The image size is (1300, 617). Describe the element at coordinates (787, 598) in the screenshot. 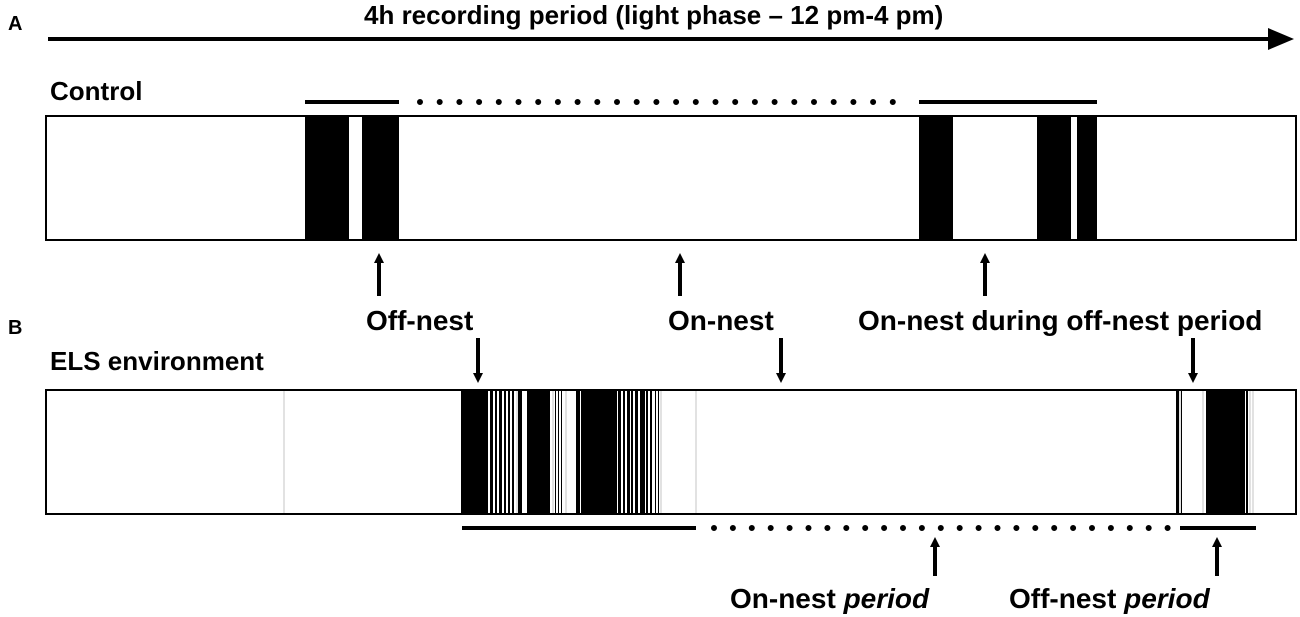

I see `on-nest-period-word: On-nest` at that location.